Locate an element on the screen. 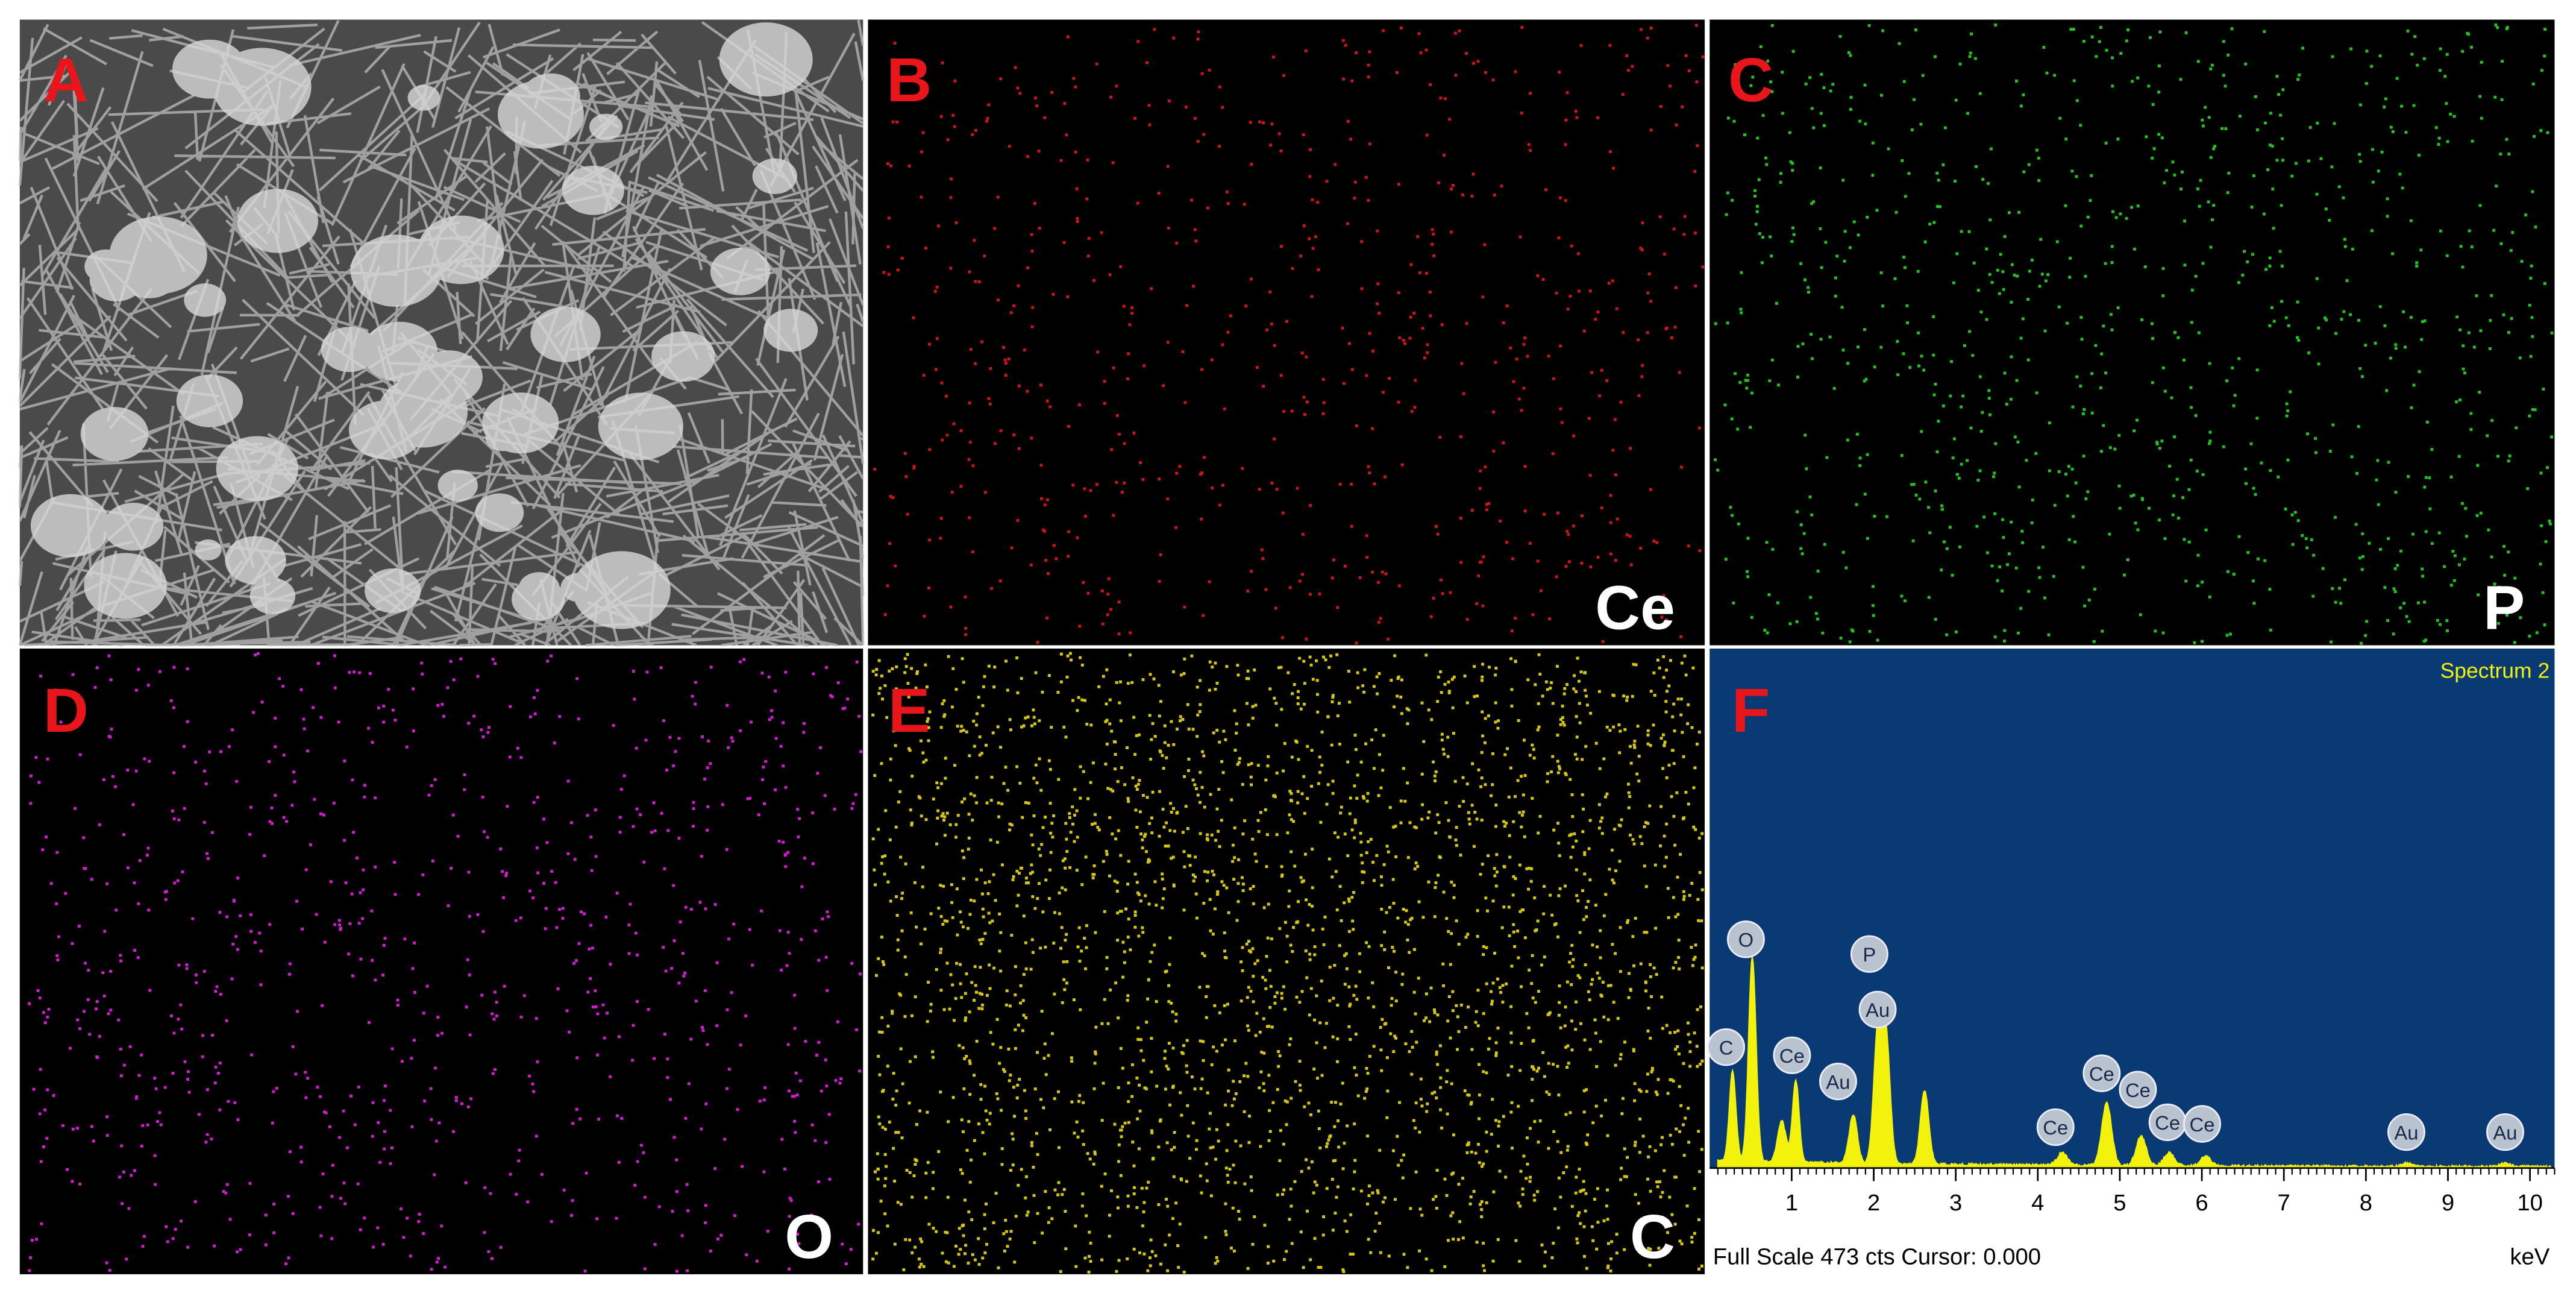 Image resolution: width=2576 pixels, height=1302 pixels. peak-label: P is located at coordinates (1869, 954).